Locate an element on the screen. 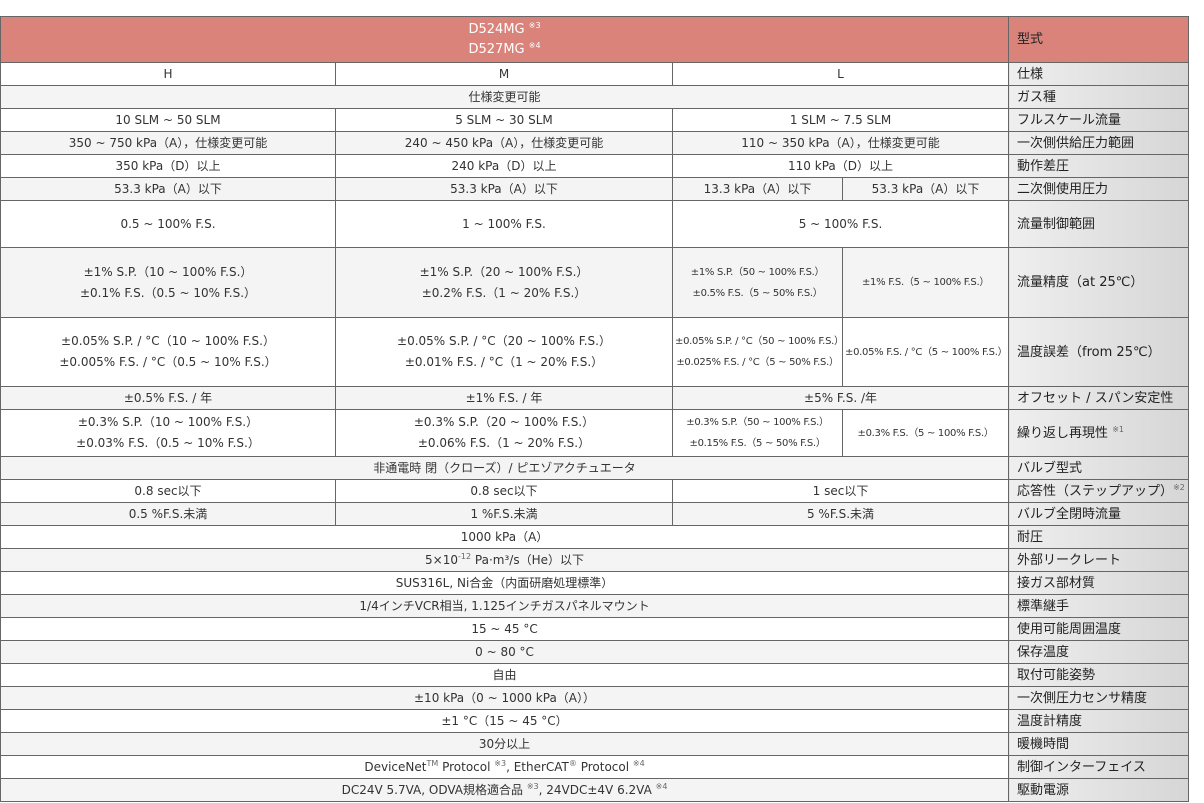  cell-line: 1 SLM ~ 7.5 SLM is located at coordinates (840, 120).